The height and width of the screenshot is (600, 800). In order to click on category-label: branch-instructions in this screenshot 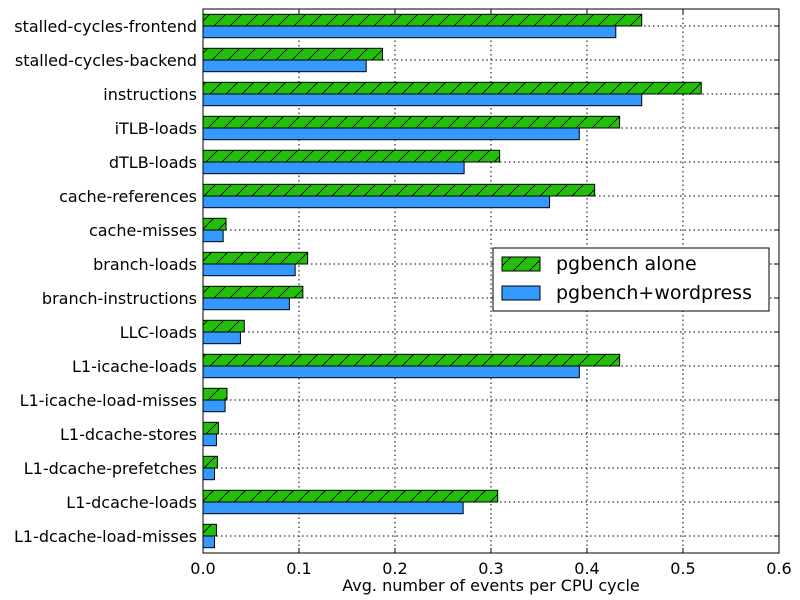, I will do `click(119, 298)`.